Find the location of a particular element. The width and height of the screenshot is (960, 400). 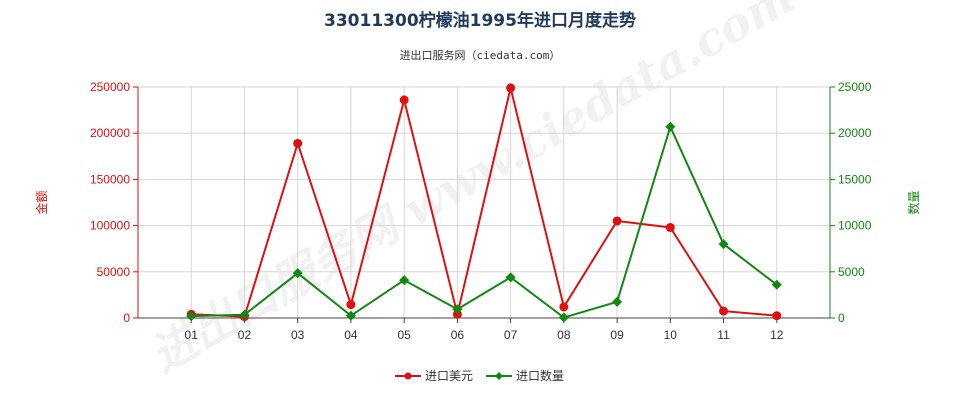

x-tick-label: 11 is located at coordinates (723, 335).